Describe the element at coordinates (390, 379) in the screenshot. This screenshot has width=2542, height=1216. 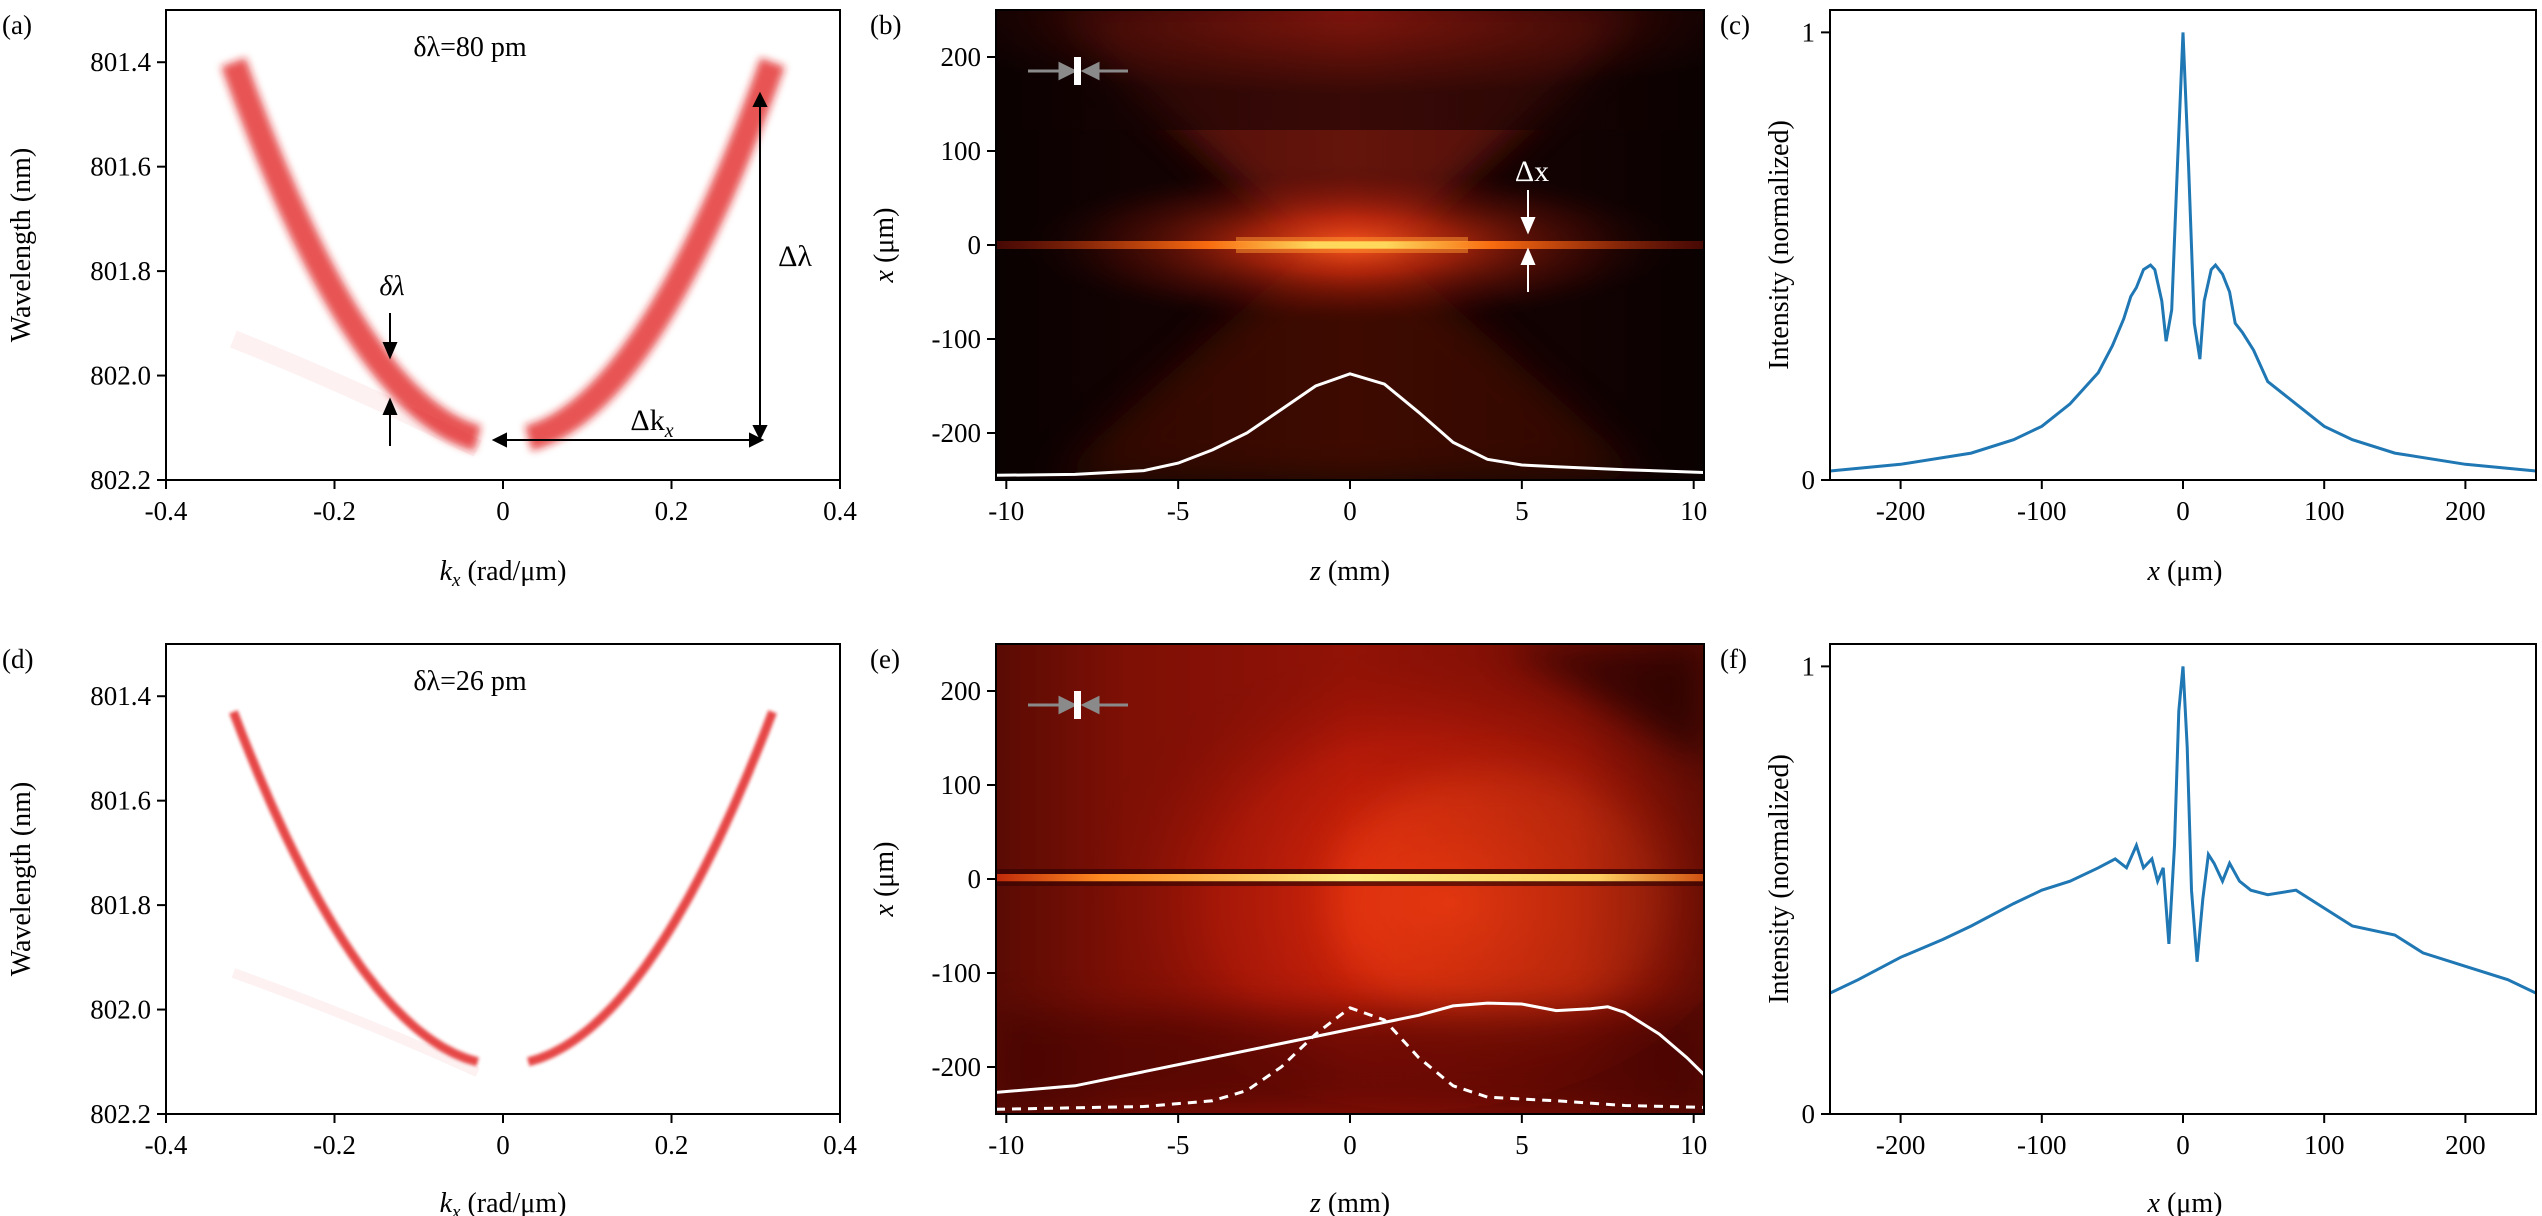
I see `arrow-delta-lambda-small` at that location.